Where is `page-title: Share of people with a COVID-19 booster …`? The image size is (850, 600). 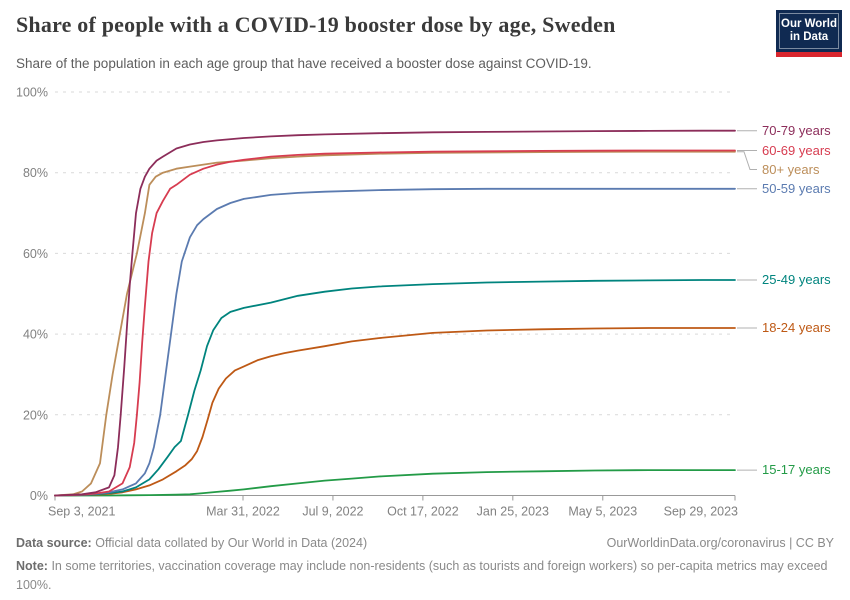
page-title: Share of people with a COVID-19 booster … is located at coordinates (316, 24).